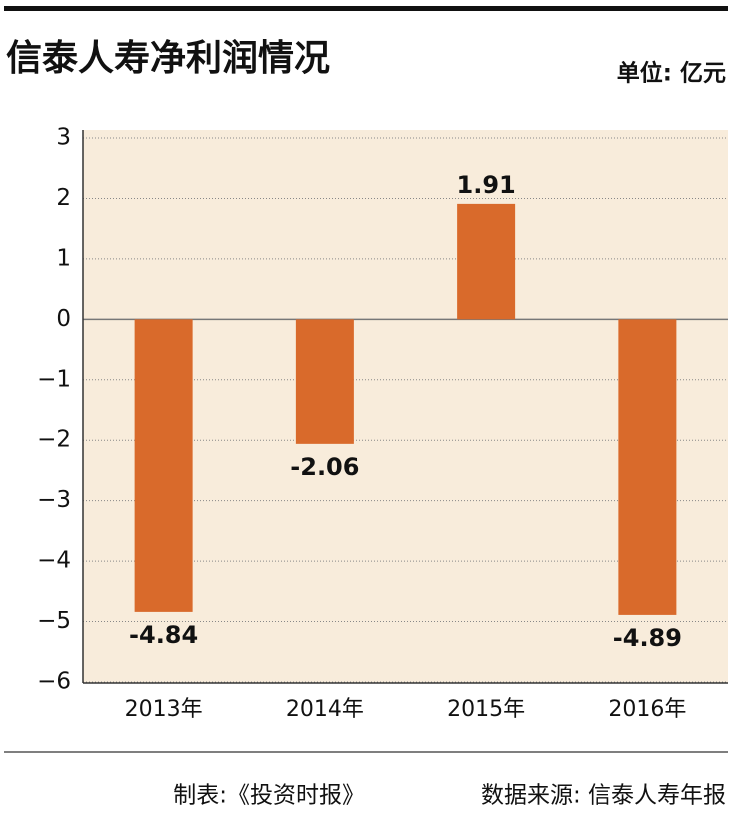  I want to click on y-tick-label: −1, so click(54, 379).